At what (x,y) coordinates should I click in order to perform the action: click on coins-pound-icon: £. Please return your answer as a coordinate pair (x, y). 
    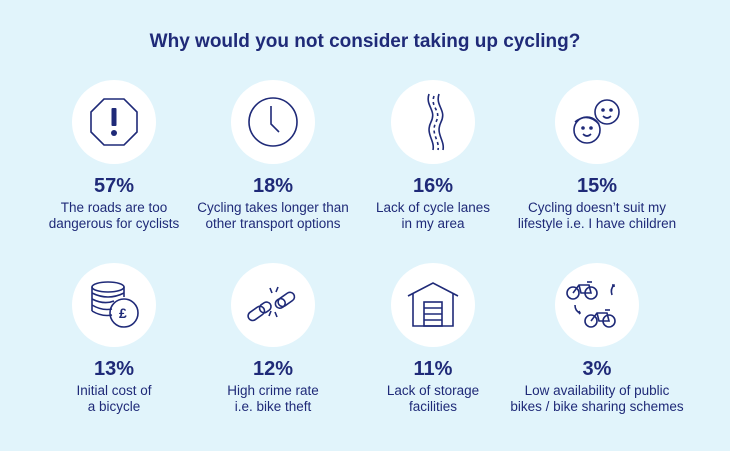
    Looking at the image, I should click on (115, 304).